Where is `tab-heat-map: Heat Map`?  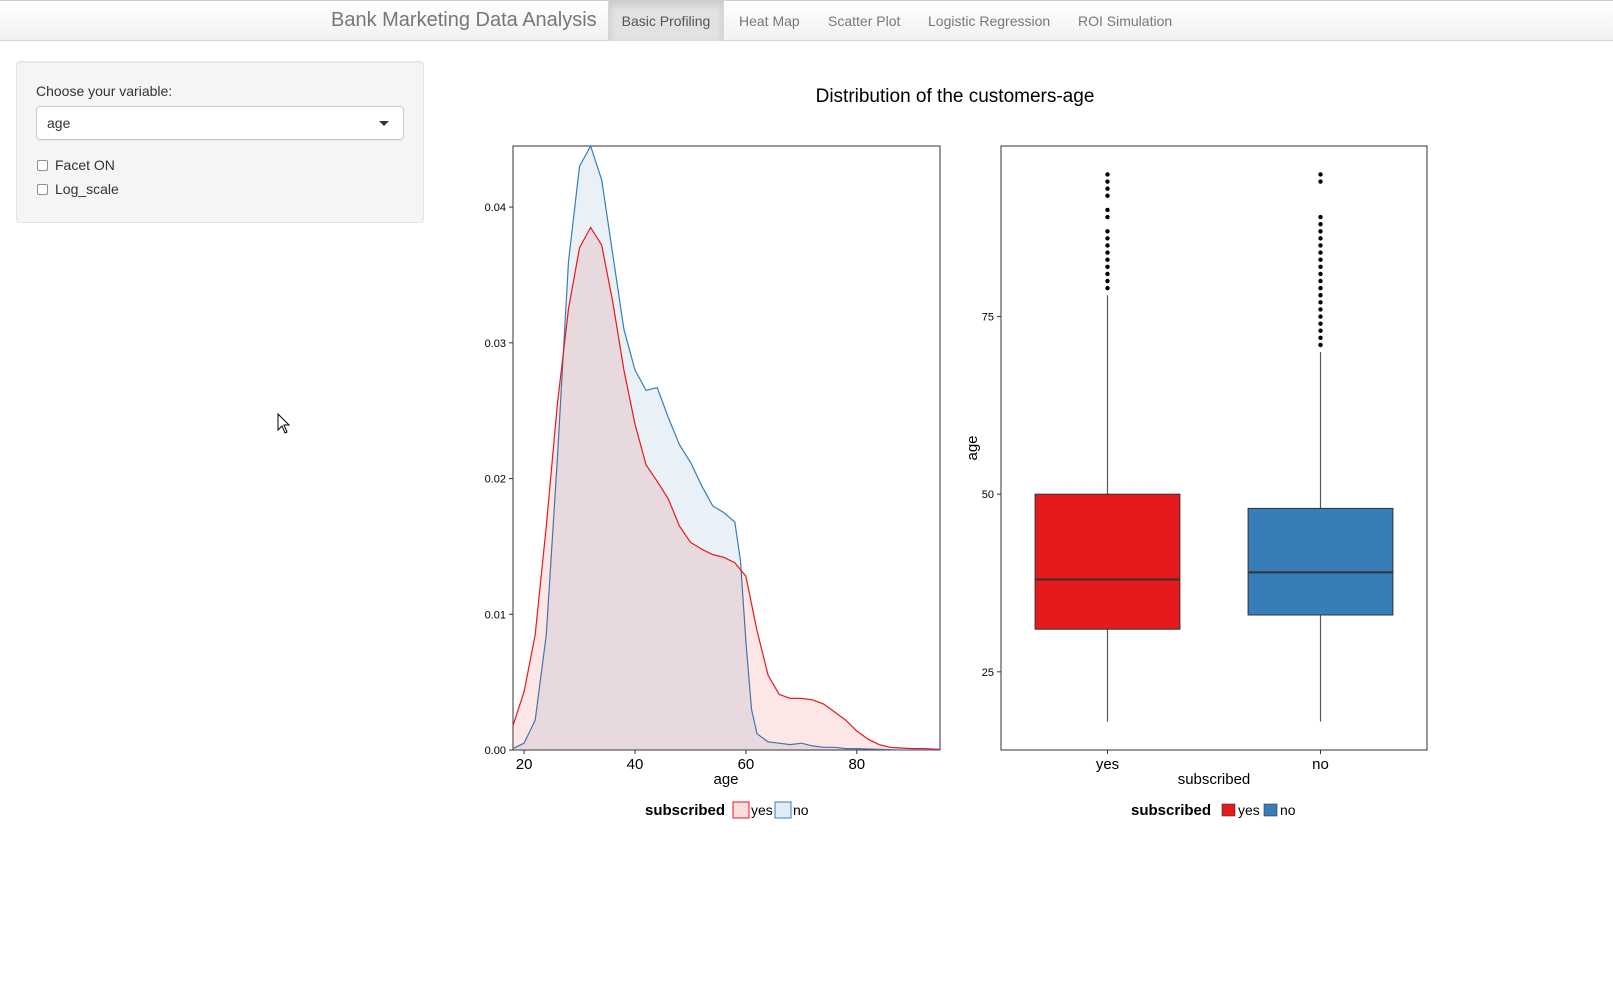 tab-heat-map: Heat Map is located at coordinates (769, 21).